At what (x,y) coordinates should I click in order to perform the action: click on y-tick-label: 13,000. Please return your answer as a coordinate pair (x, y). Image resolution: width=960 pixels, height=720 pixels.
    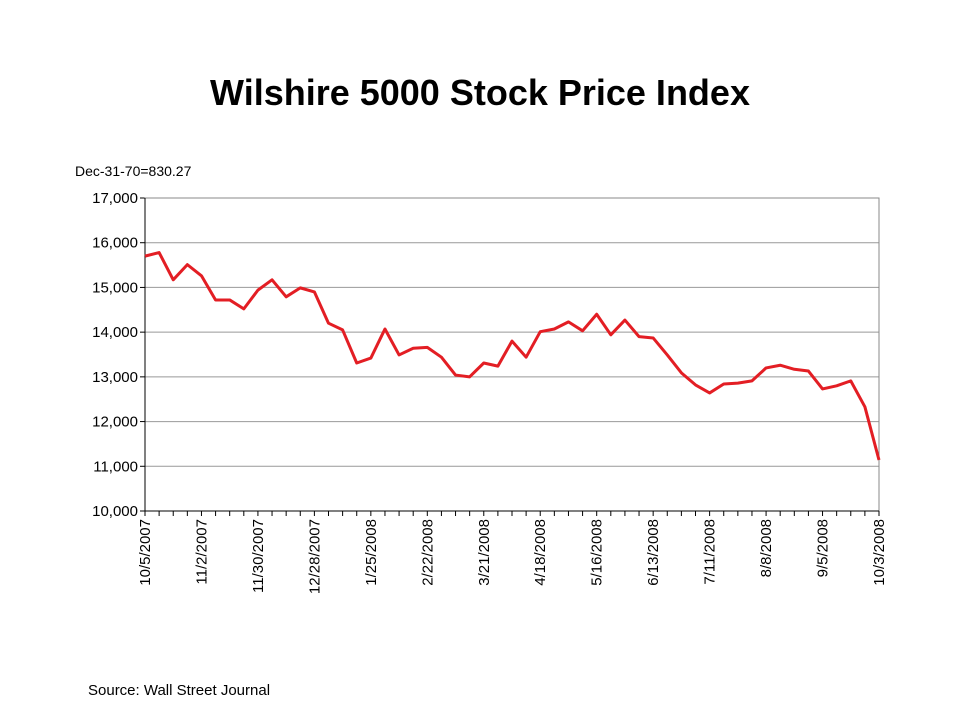
    Looking at the image, I should click on (115, 377).